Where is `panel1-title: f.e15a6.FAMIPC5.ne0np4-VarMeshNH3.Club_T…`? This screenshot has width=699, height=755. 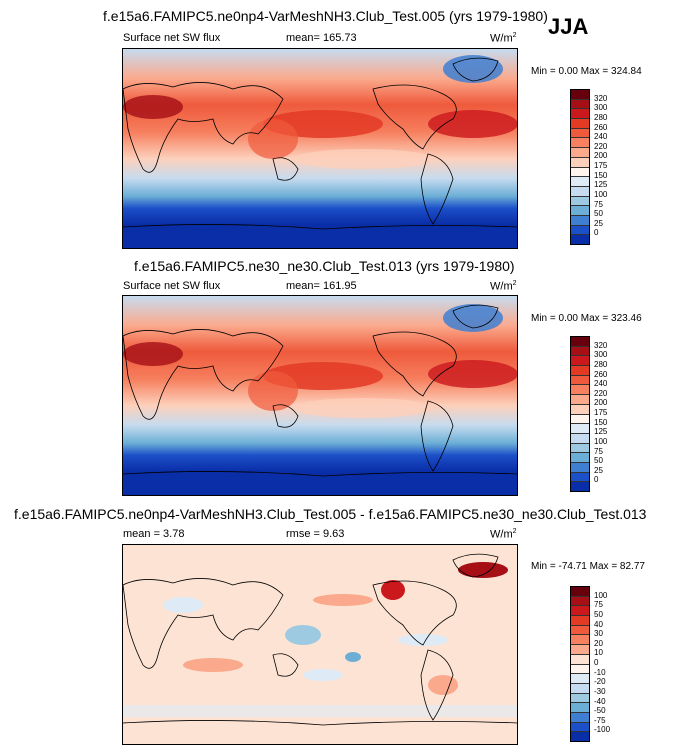
panel1-title: f.e15a6.FAMIPC5.ne0np4-VarMeshNH3.Club_T… is located at coordinates (325, 16).